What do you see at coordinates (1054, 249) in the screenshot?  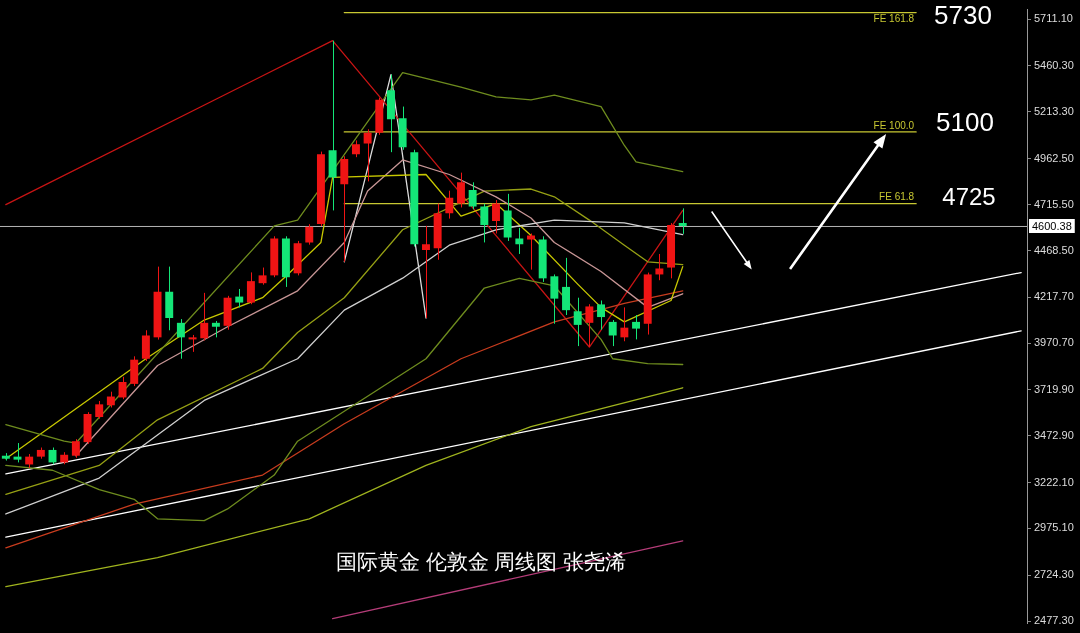 I see `y-tick-label: 4468.50` at bounding box center [1054, 249].